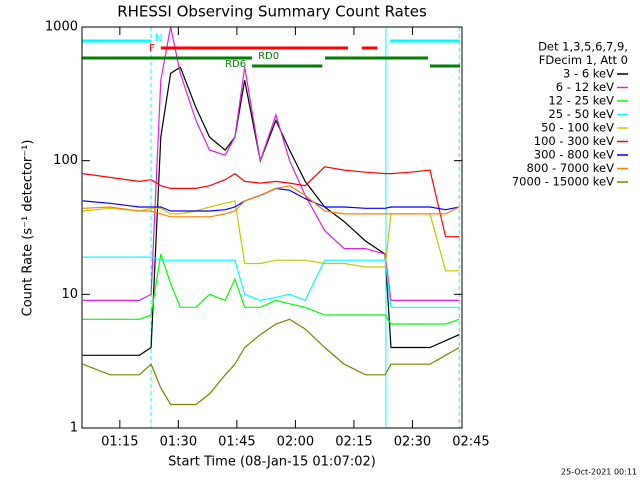  What do you see at coordinates (236, 442) in the screenshot?
I see `x-tick-label: 01:45` at bounding box center [236, 442].